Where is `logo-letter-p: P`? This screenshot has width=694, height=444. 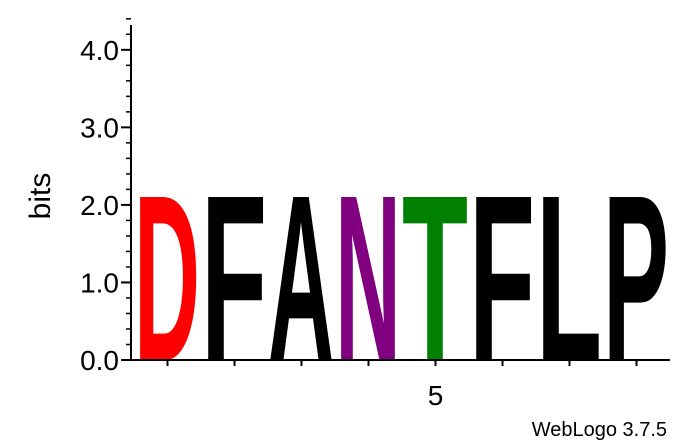 logo-letter-p: P is located at coordinates (636, 279).